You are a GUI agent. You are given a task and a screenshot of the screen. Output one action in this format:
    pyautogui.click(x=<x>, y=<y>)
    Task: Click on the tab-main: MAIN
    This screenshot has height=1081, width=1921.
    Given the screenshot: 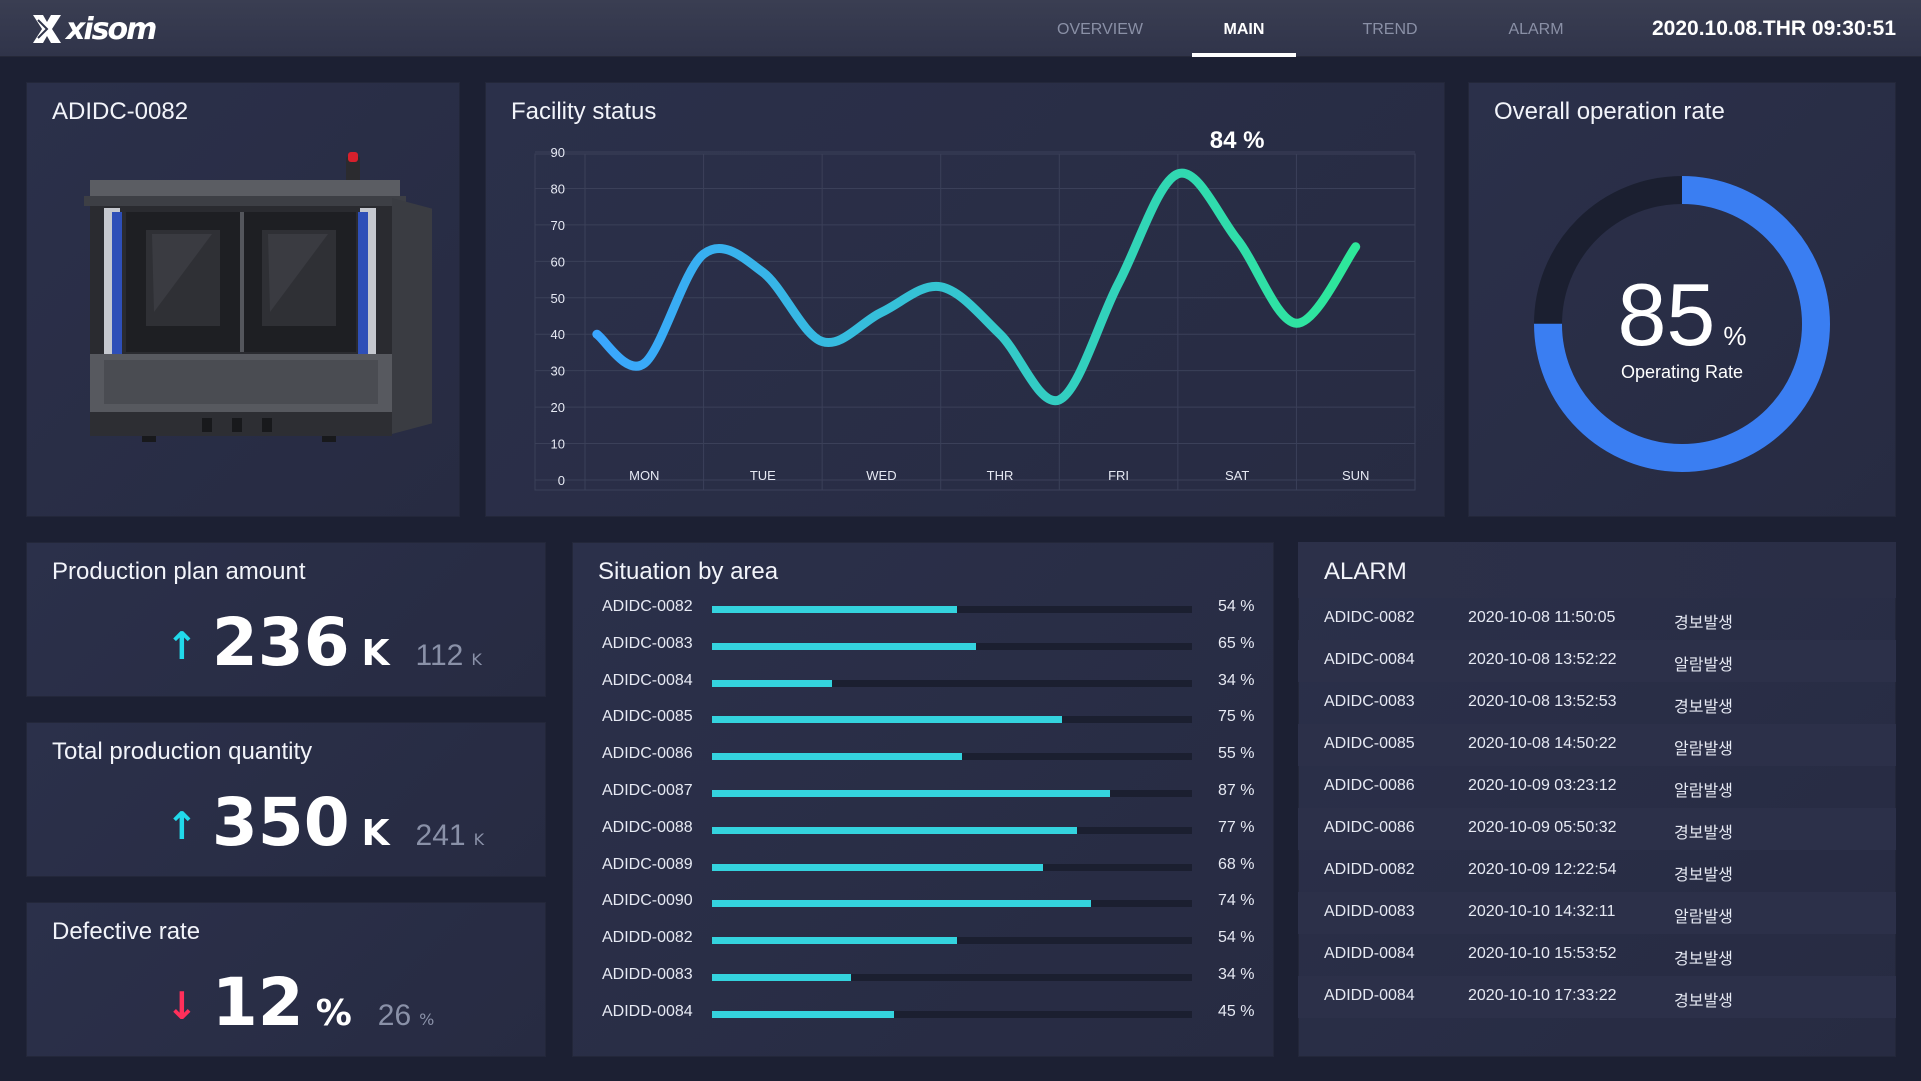 What is the action you would take?
    pyautogui.click(x=1244, y=28)
    